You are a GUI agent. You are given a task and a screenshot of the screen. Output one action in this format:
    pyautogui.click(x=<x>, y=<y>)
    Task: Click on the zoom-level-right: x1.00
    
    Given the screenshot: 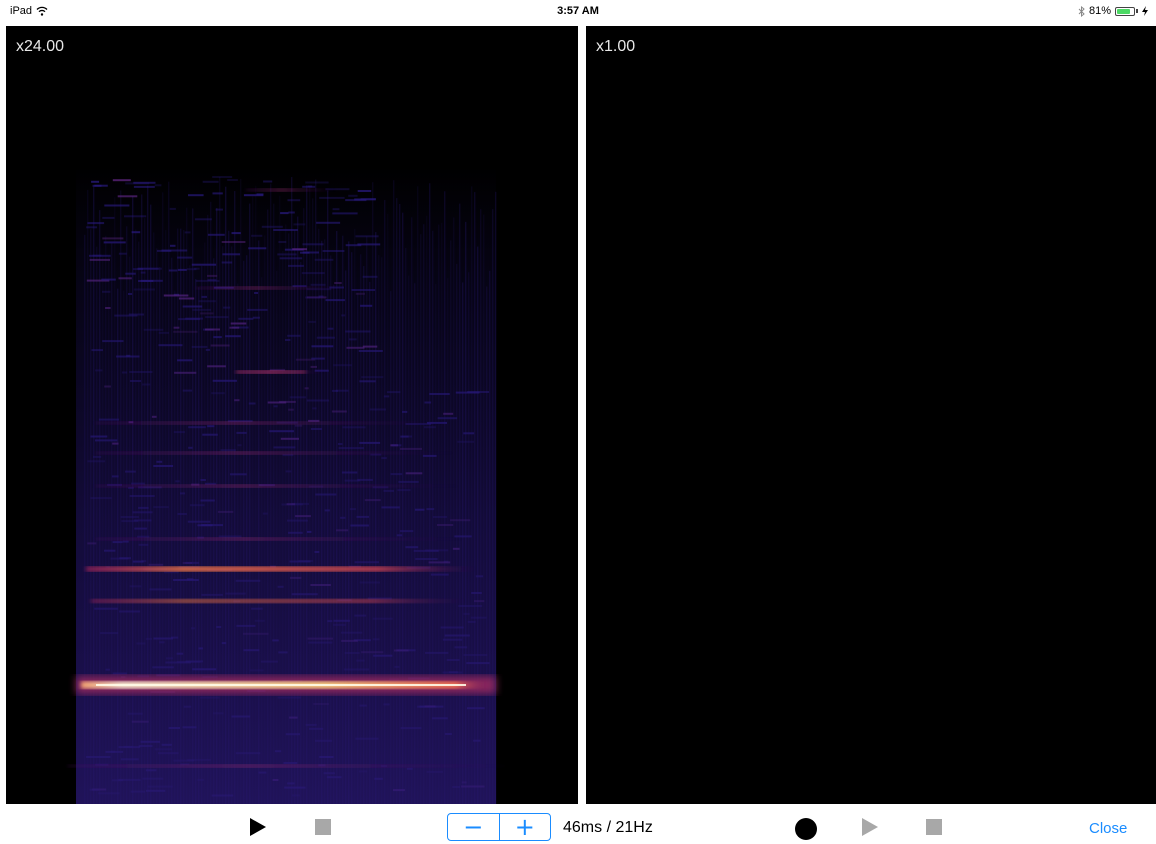 What is the action you would take?
    pyautogui.click(x=616, y=46)
    